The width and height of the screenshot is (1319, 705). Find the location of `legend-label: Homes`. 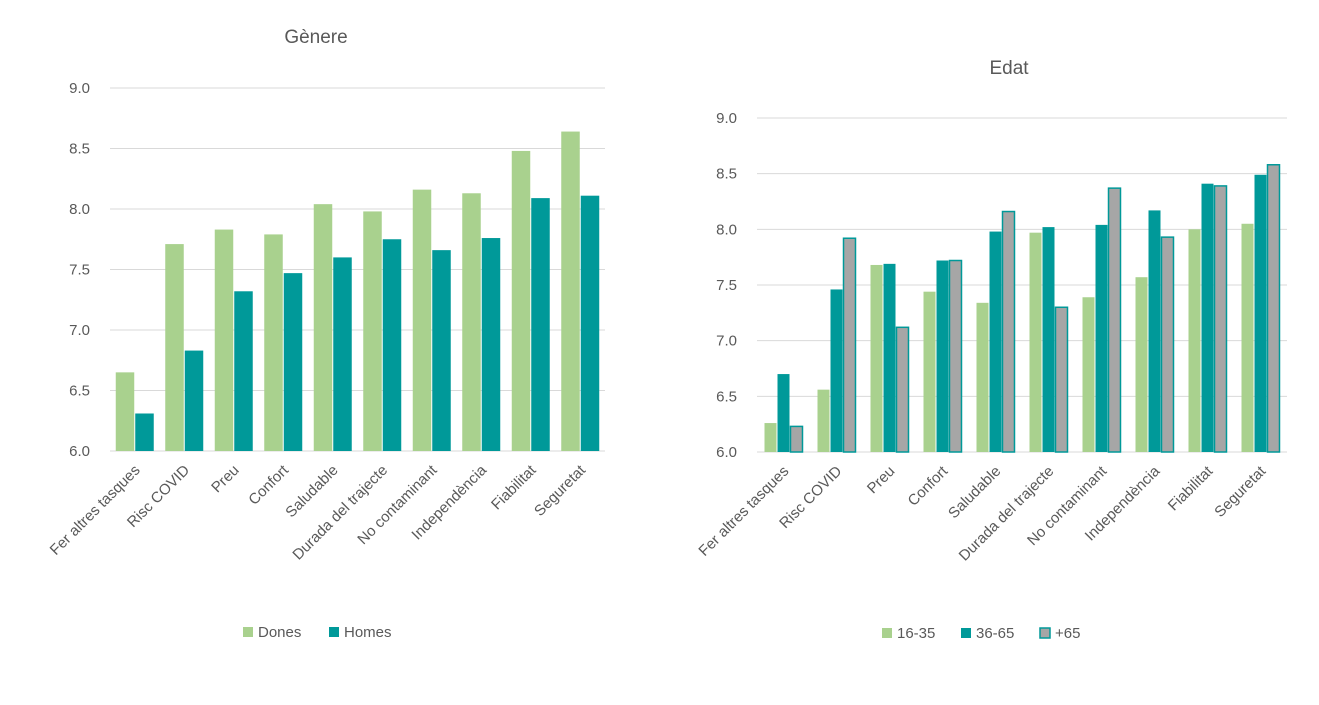

legend-label: Homes is located at coordinates (368, 632).